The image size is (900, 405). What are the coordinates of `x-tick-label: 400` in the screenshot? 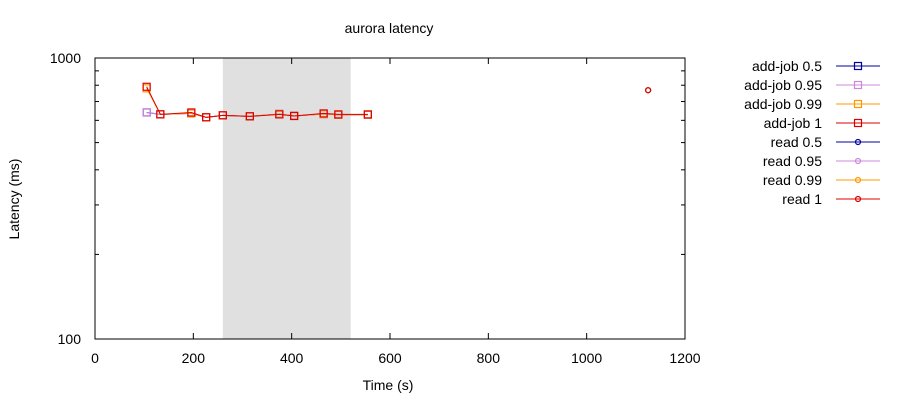 It's located at (292, 358).